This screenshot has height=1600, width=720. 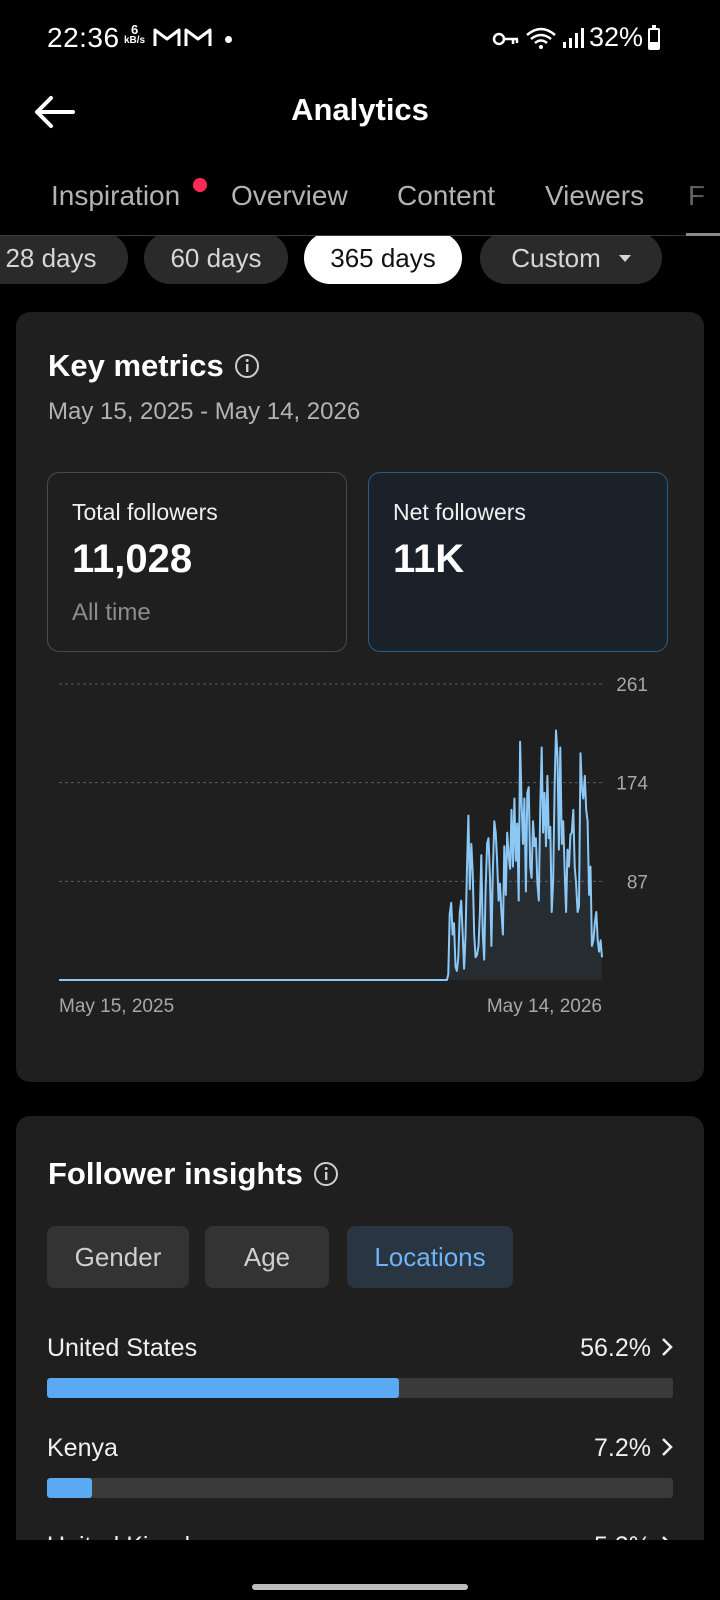 I want to click on chart-series-line, so click(x=331, y=855).